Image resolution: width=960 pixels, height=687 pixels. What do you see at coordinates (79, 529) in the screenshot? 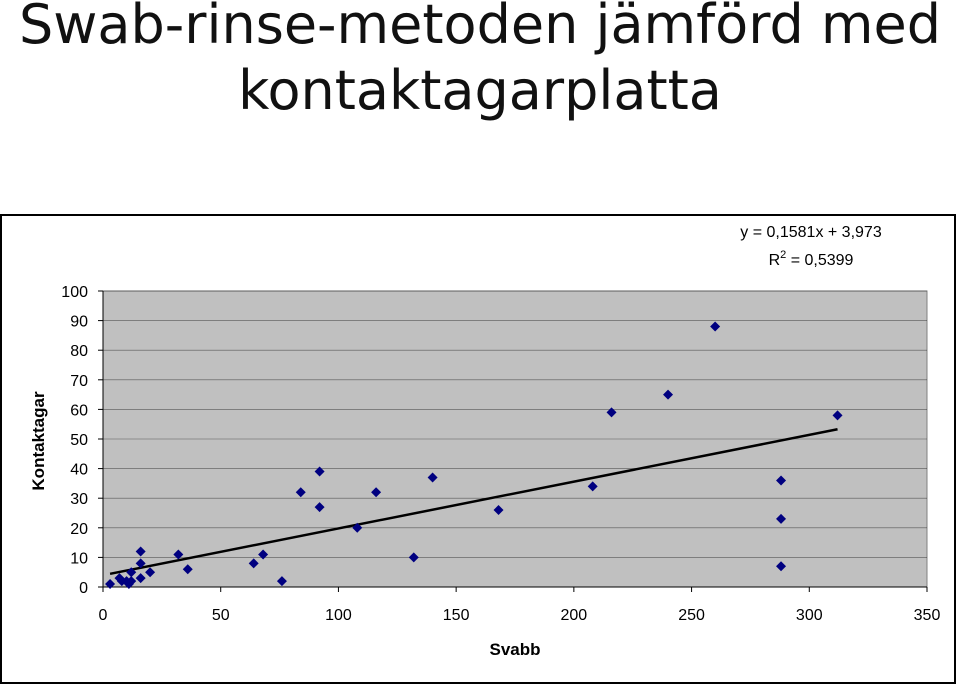
I see `y-tick-label: 20` at bounding box center [79, 529].